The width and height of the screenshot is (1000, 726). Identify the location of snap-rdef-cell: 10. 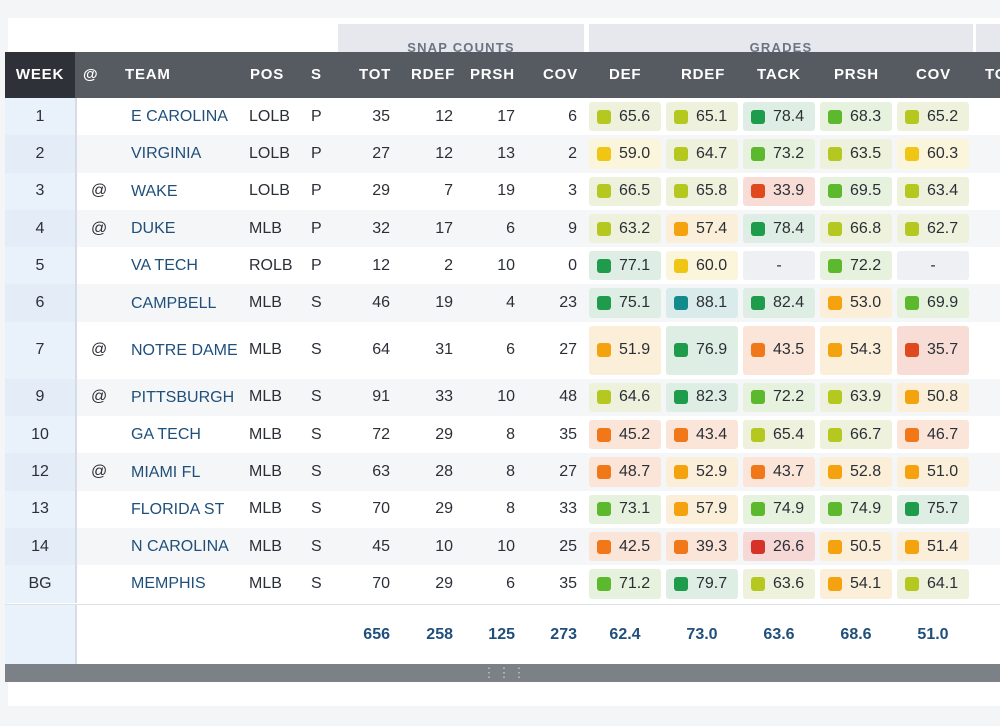
(444, 546).